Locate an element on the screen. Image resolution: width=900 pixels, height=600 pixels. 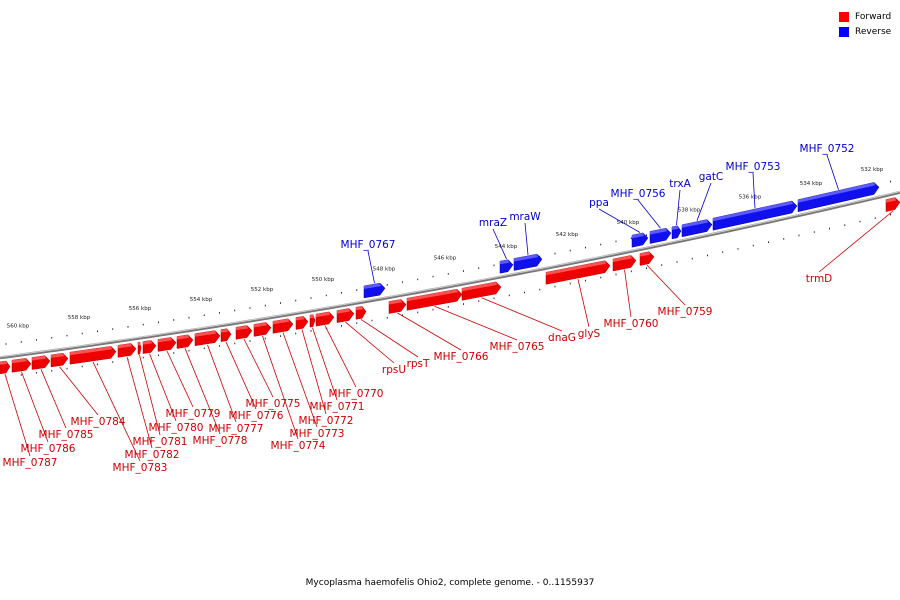
gene-label: MHF_0787 is located at coordinates (30, 463).